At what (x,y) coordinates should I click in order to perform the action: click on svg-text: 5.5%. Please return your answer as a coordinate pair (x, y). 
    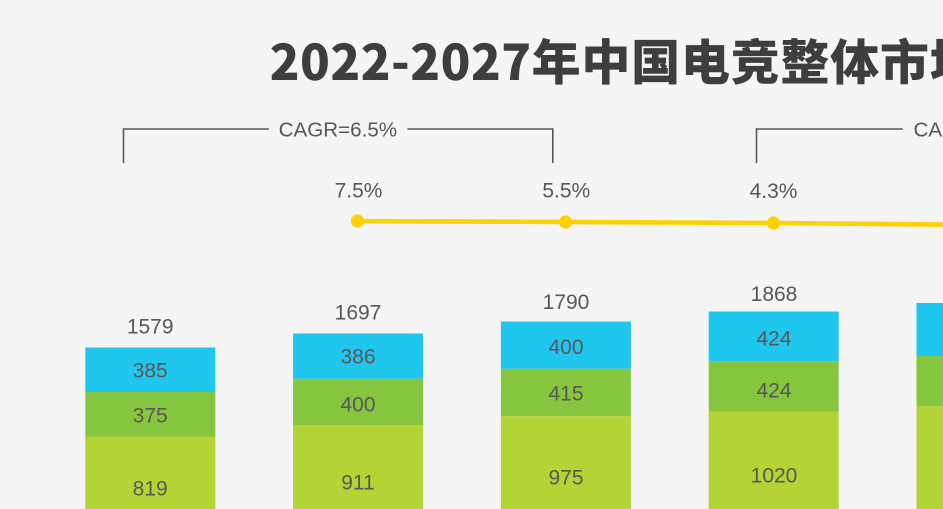
    Looking at the image, I should click on (566, 191).